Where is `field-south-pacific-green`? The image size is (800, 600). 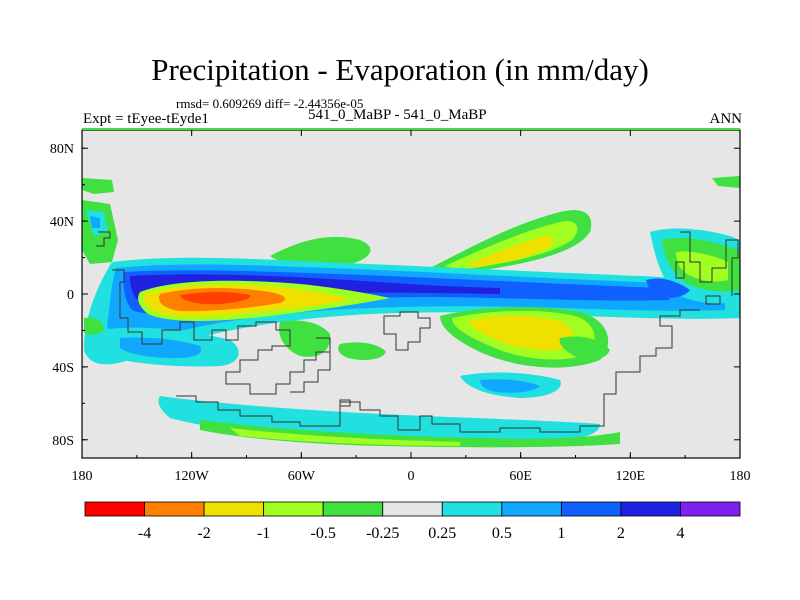 field-south-pacific-green is located at coordinates (305, 338).